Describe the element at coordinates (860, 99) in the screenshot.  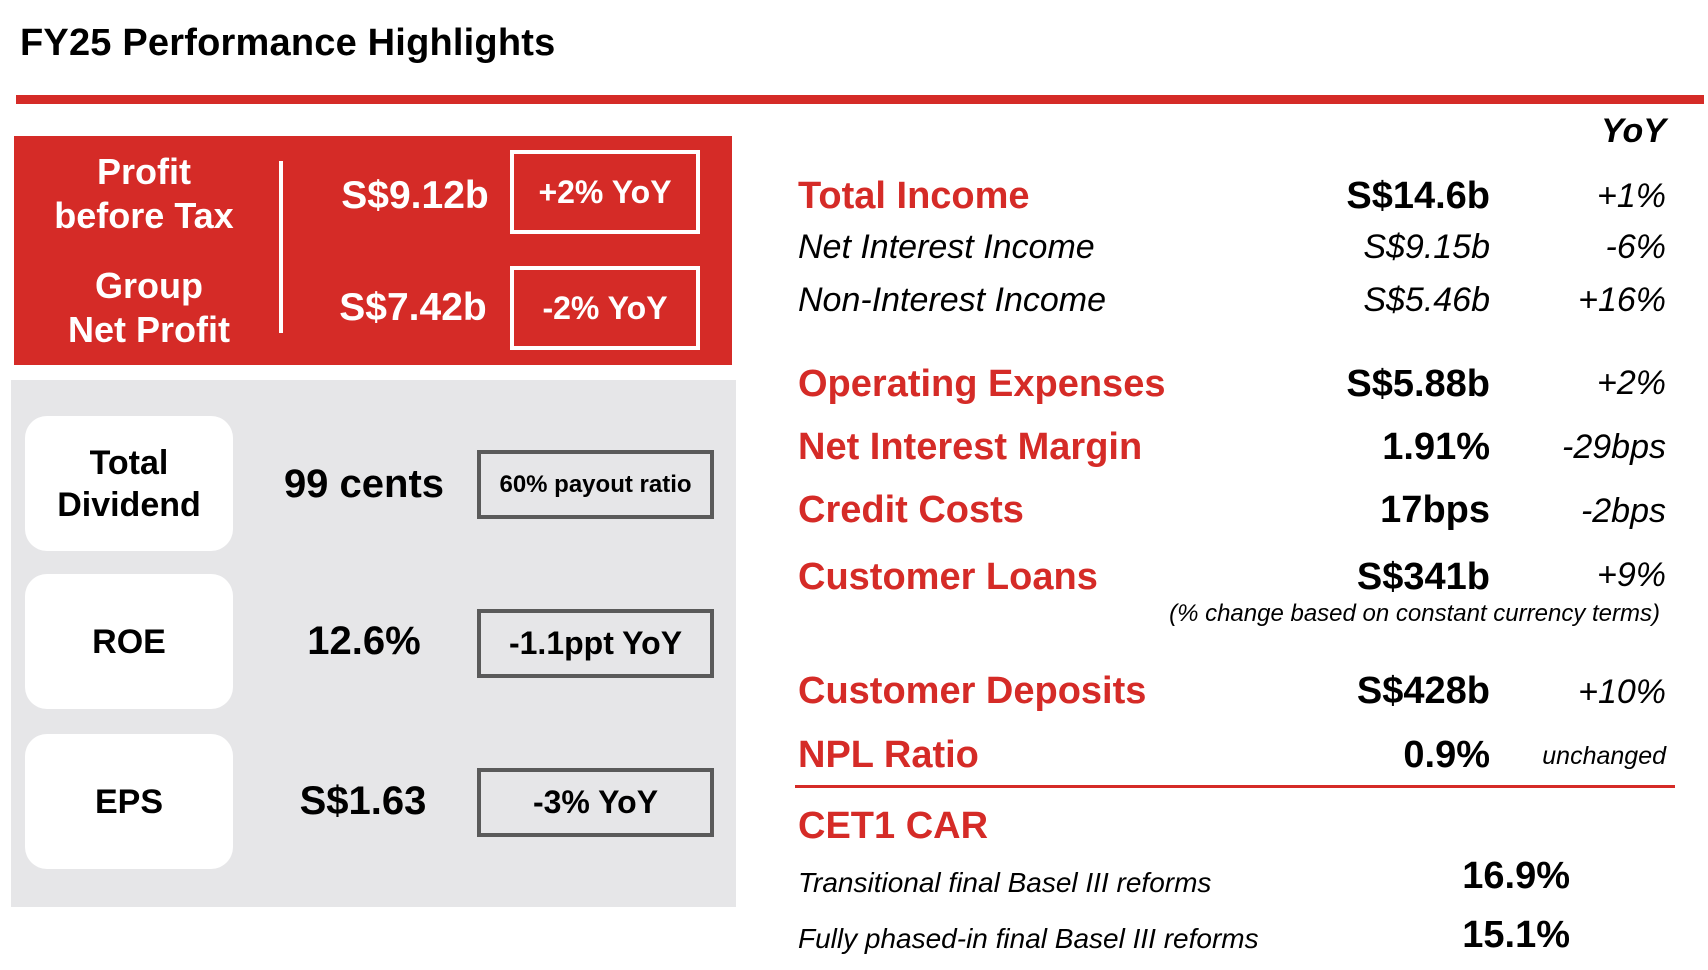
I see `title-divider` at that location.